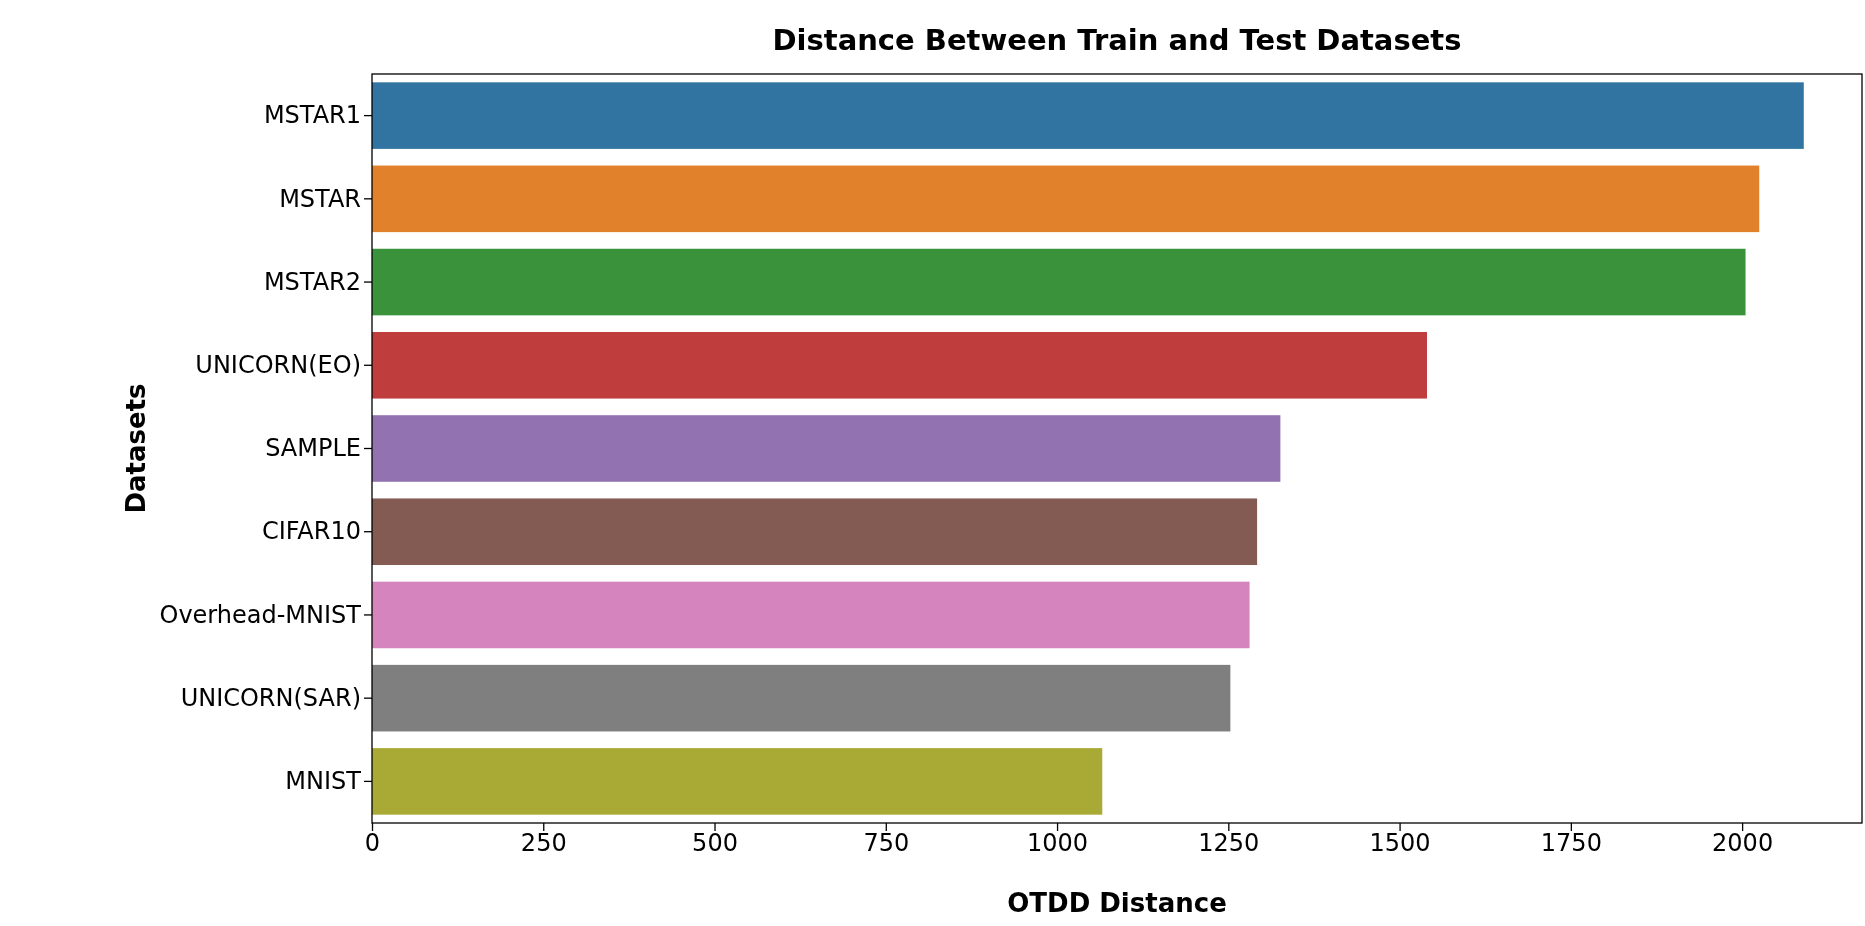  I want to click on x-tick-label: 500, so click(715, 843).